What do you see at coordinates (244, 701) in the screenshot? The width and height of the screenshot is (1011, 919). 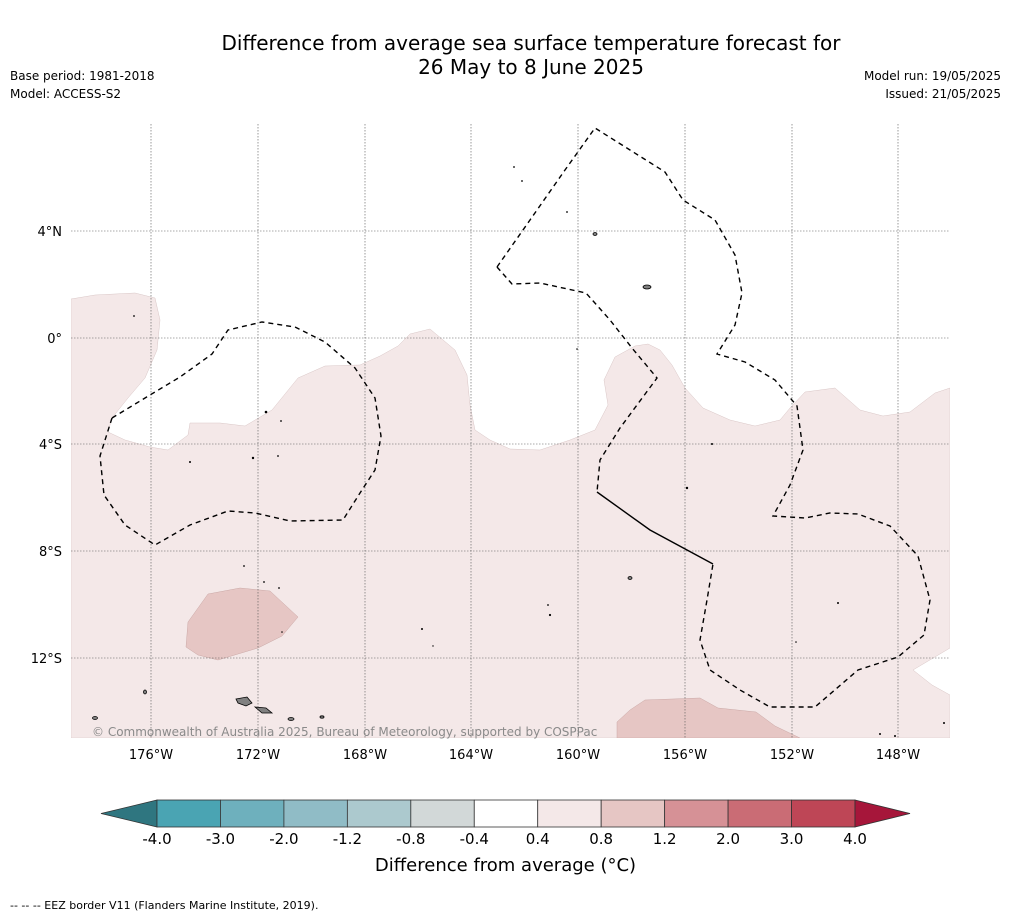 I see `island-upolu` at bounding box center [244, 701].